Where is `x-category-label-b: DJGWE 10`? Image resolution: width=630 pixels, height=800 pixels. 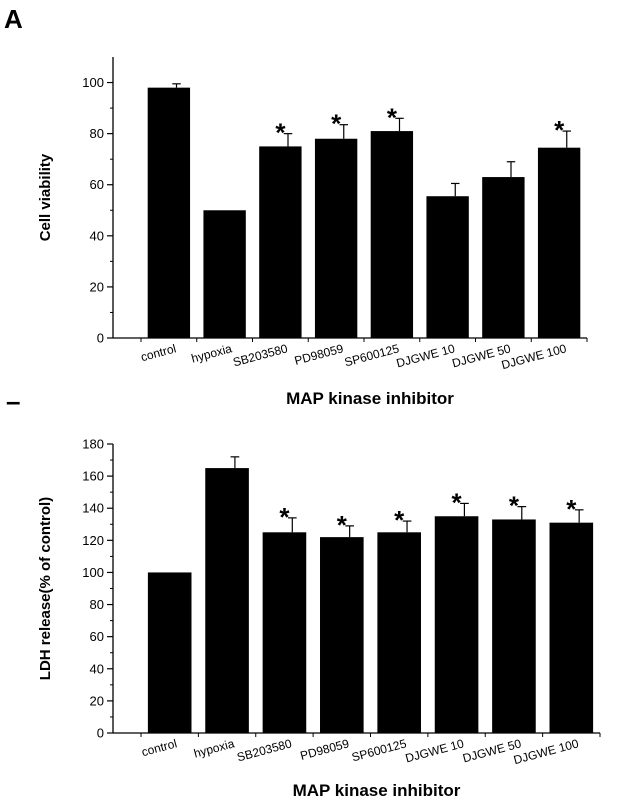
x-category-label-b: DJGWE 10 is located at coordinates (435, 750).